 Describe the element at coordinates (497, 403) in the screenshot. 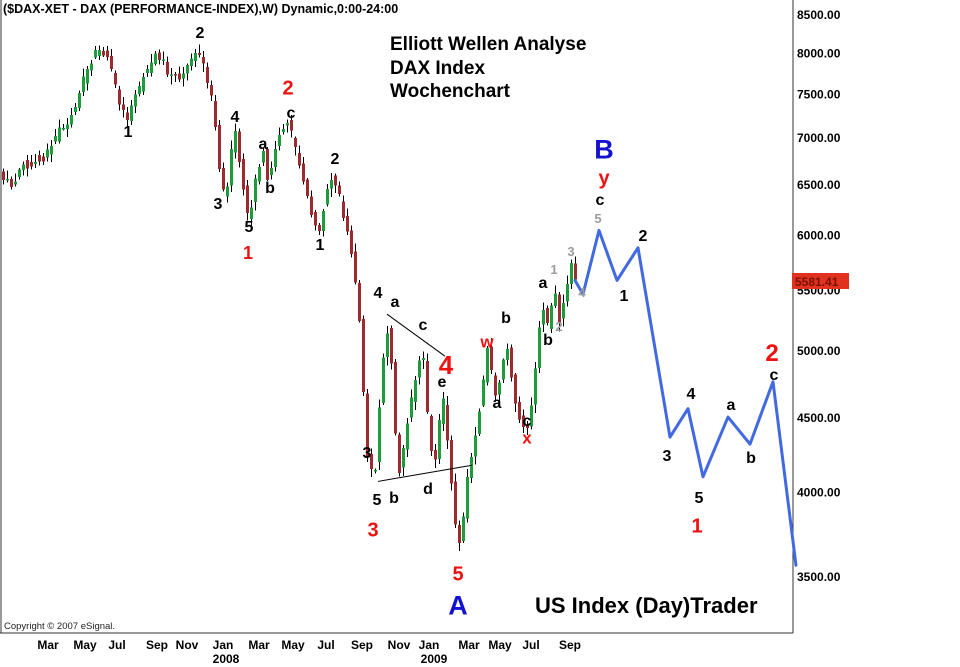

I see `wave-label-black: a` at that location.